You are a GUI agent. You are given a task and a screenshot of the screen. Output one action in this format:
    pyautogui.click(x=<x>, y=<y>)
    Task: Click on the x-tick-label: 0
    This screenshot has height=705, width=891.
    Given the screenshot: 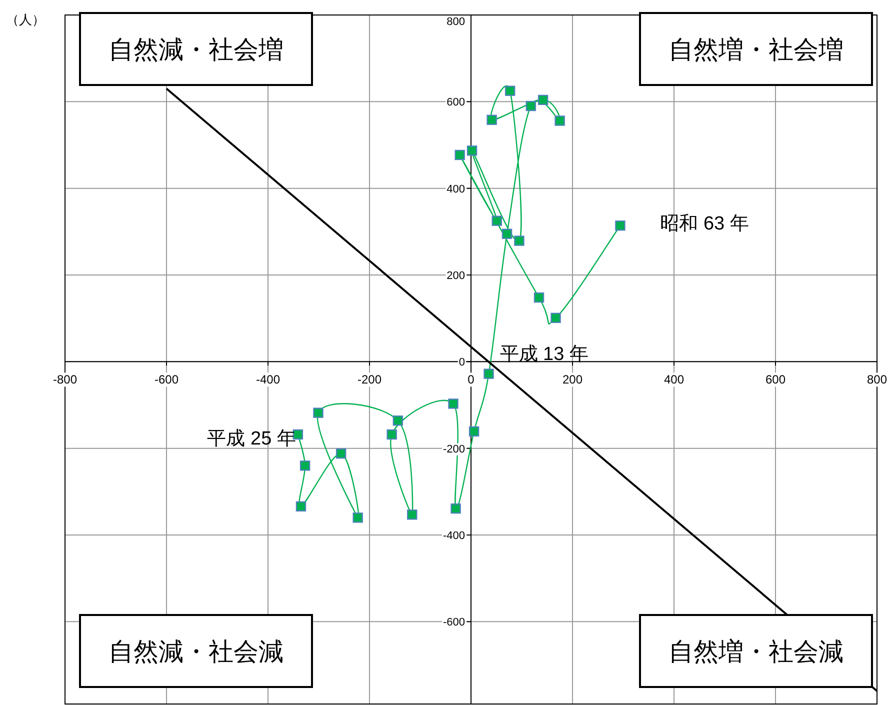 What is the action you would take?
    pyautogui.click(x=471, y=379)
    